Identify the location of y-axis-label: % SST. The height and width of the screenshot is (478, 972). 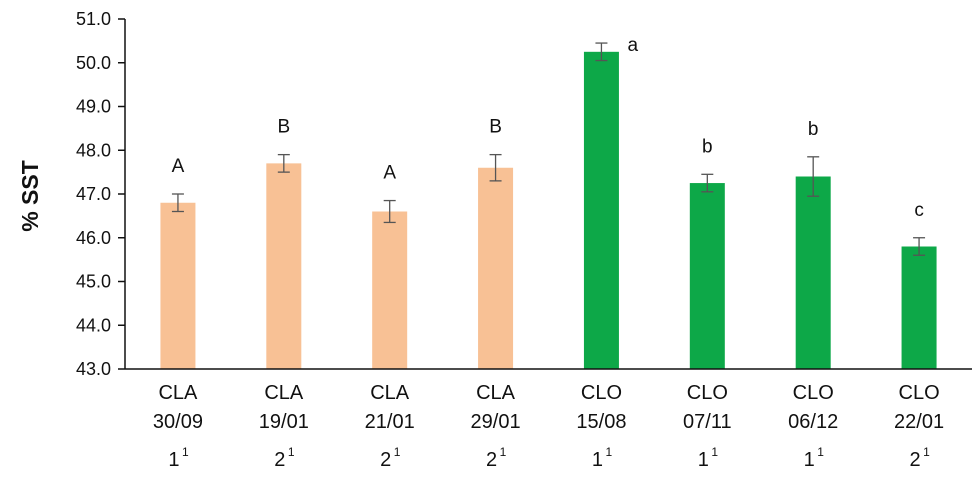
(30, 196).